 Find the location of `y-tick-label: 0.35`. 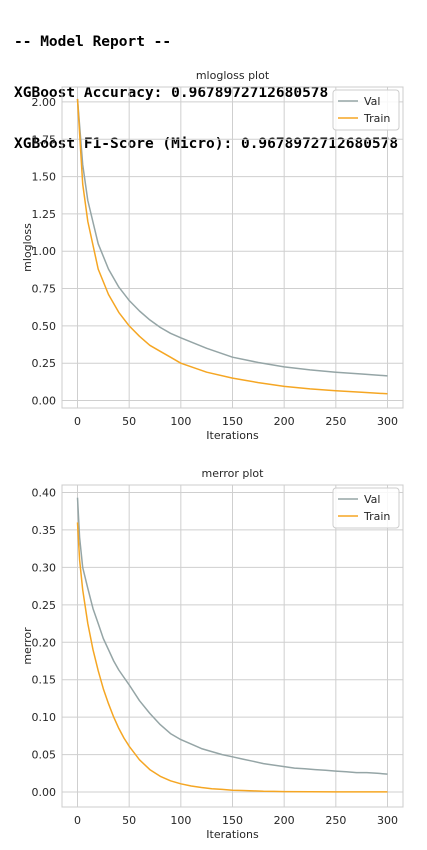

y-tick-label: 0.35 is located at coordinates (44, 530).